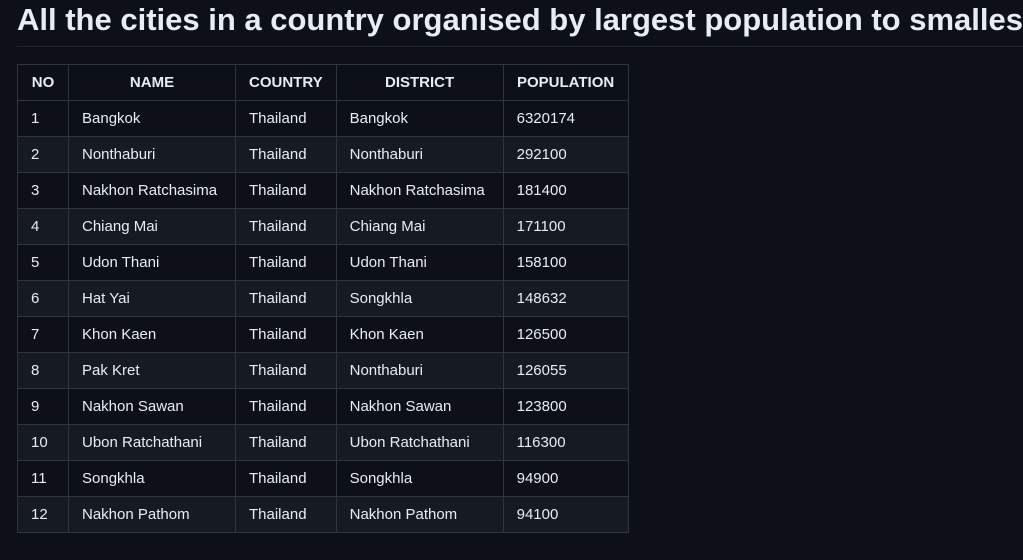 Image resolution: width=1023 pixels, height=560 pixels. What do you see at coordinates (152, 478) in the screenshot?
I see `cell-name: Songkhla` at bounding box center [152, 478].